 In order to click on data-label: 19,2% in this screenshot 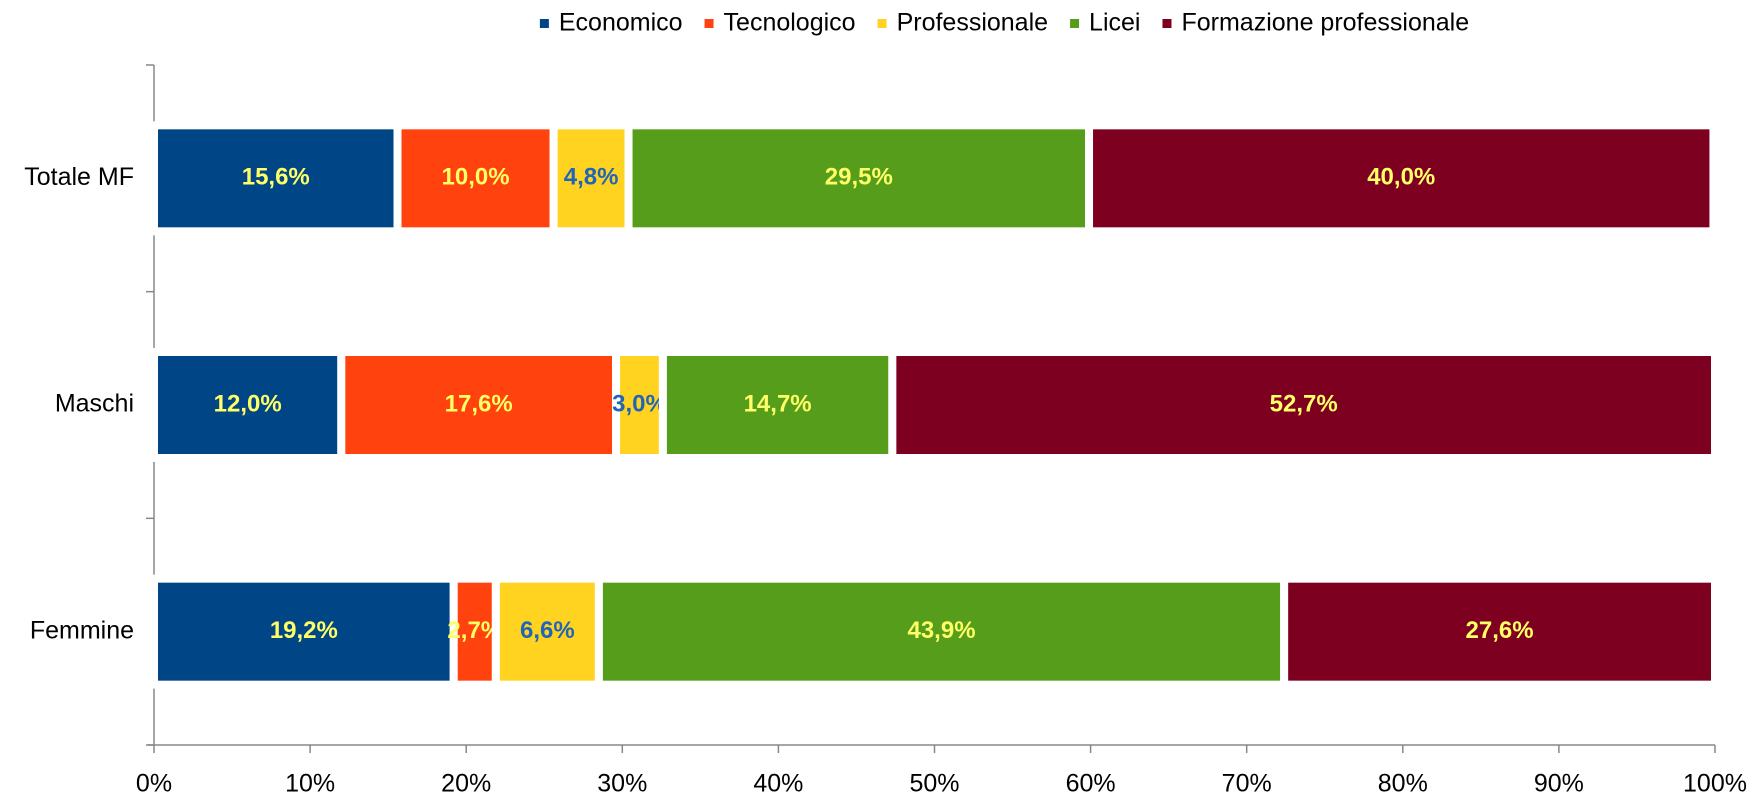, I will do `click(304, 630)`.